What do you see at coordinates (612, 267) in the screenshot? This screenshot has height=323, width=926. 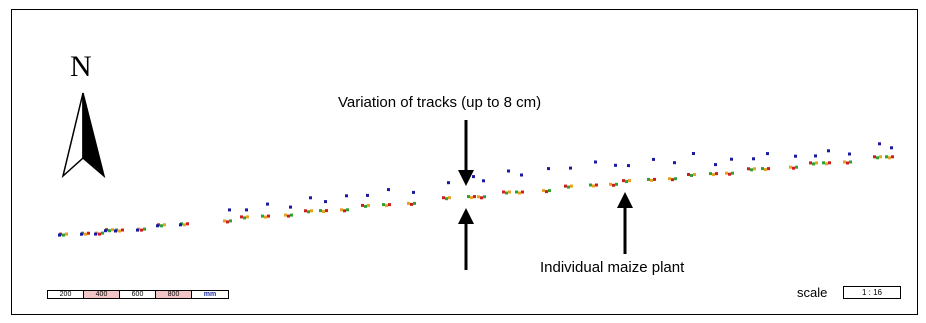 I see `maize-plant-annotation: Individual maize plant` at bounding box center [612, 267].